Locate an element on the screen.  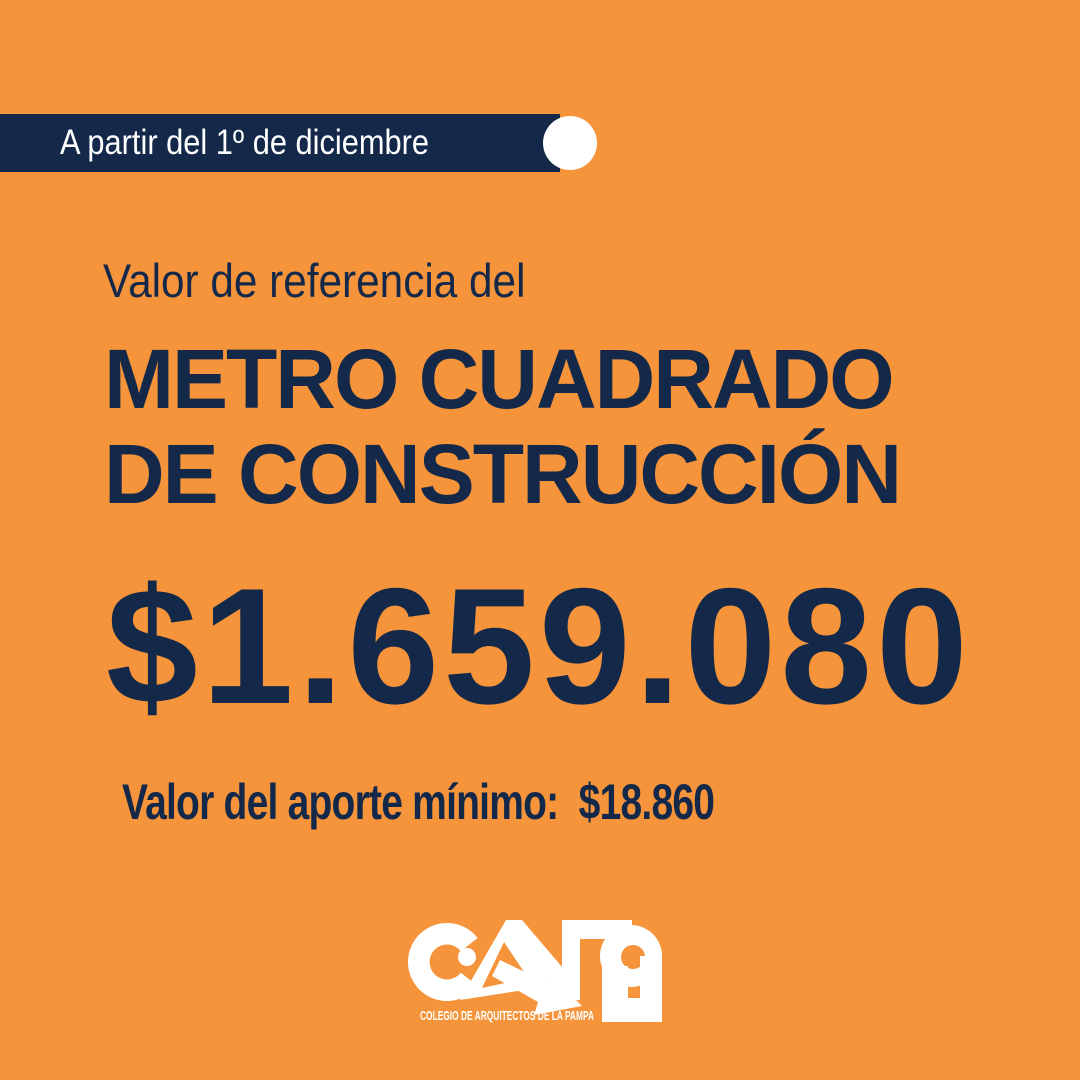
logo-letter-p-counter is located at coordinates (633, 957).